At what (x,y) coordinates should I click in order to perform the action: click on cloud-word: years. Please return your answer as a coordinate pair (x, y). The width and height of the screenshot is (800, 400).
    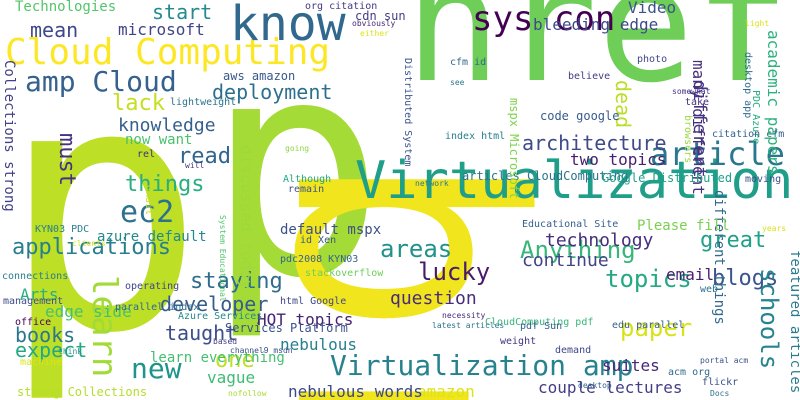
    Looking at the image, I should click on (774, 228).